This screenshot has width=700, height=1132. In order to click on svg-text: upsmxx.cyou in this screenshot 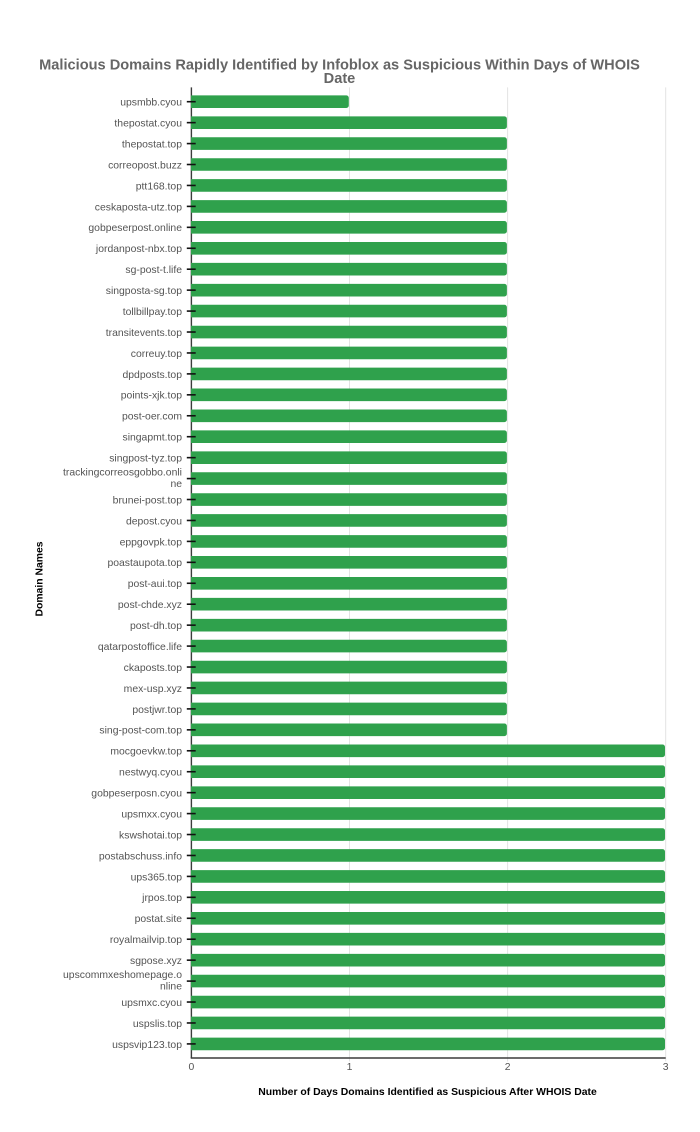, I will do `click(151, 814)`.